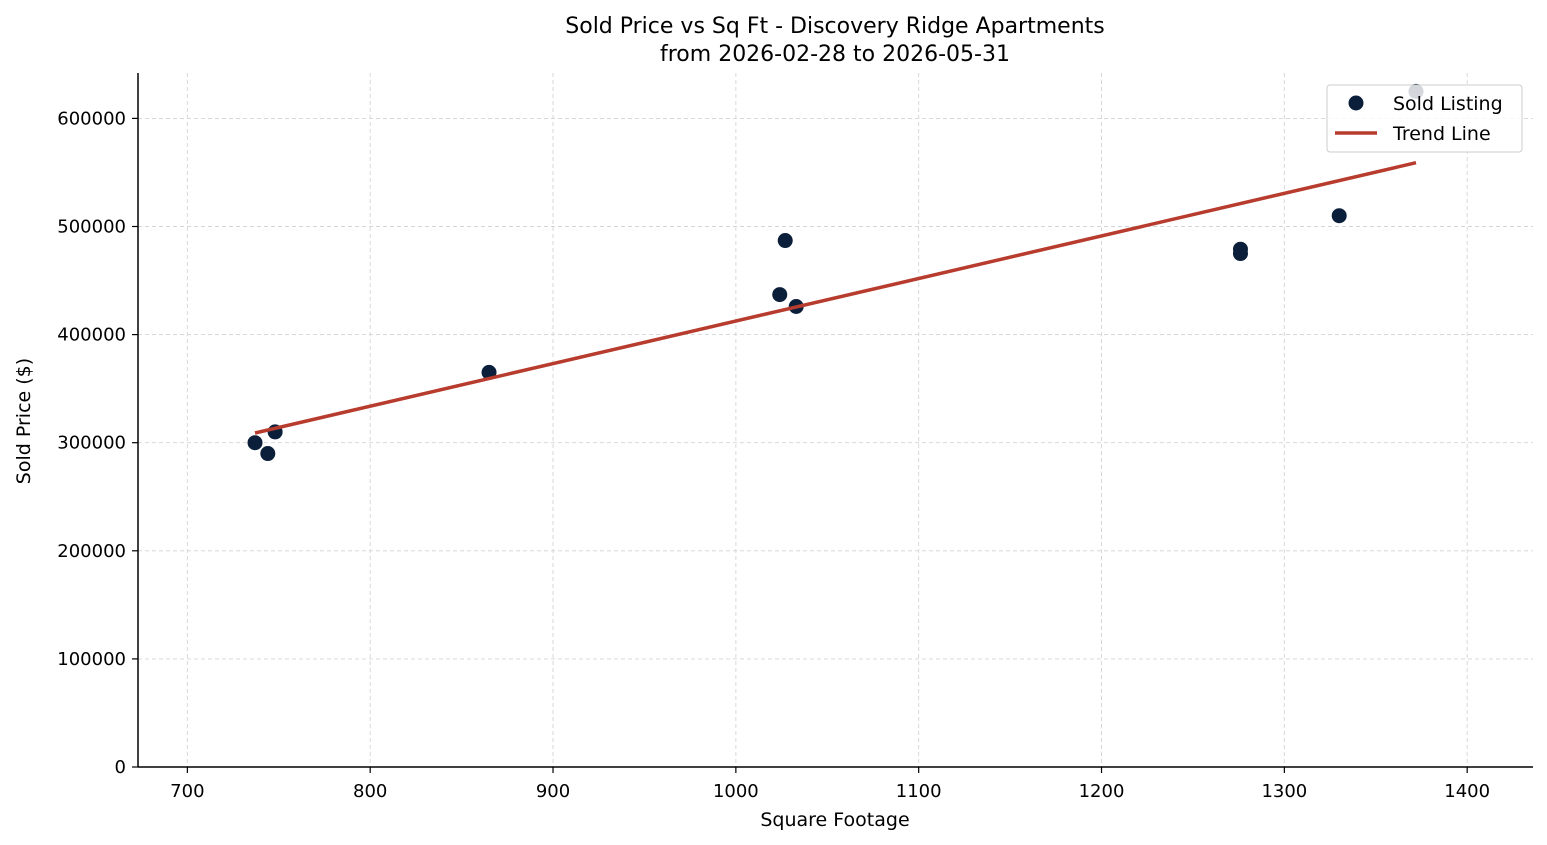 The image size is (1547, 845). What do you see at coordinates (835, 54) in the screenshot?
I see `chart-subtitle: from 2026-02-28 to 2026-05-31` at bounding box center [835, 54].